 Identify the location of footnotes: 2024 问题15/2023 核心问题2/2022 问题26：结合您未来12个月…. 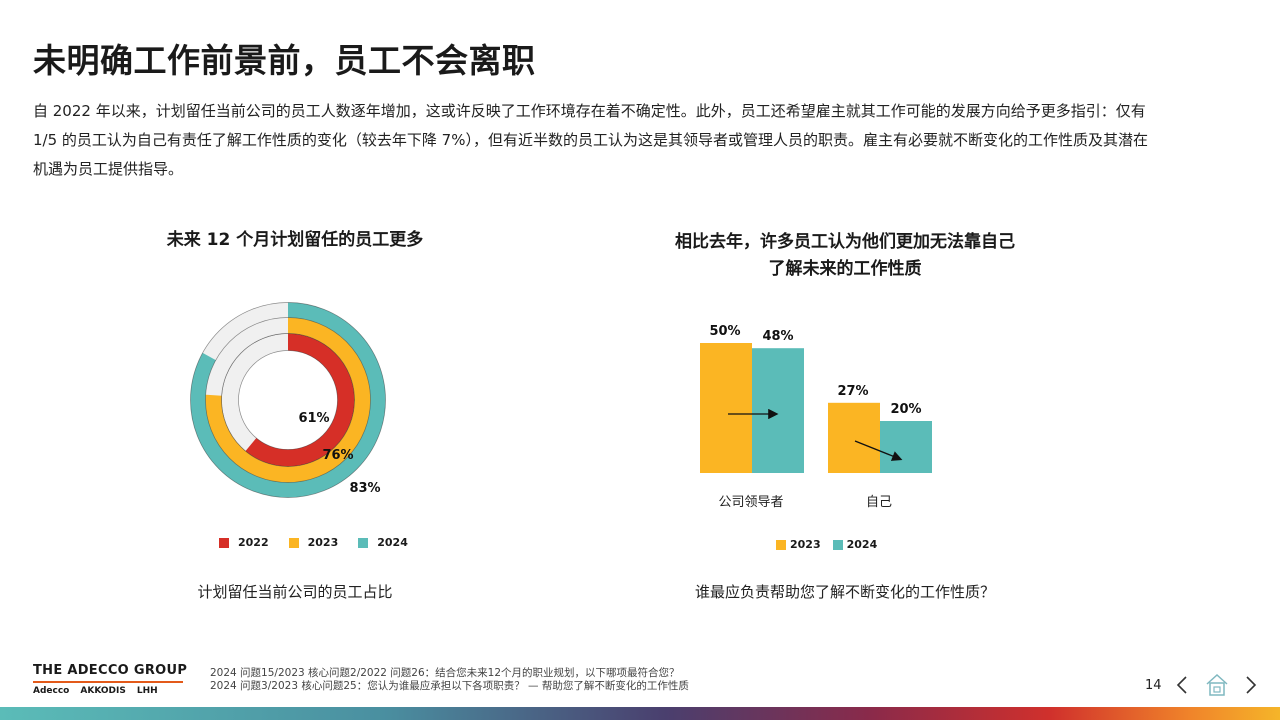
(449, 680).